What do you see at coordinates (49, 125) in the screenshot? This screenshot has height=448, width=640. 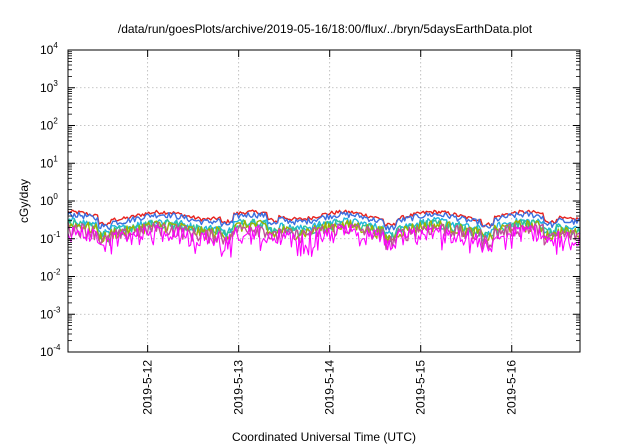 I see `y-tick-label: 10²` at bounding box center [49, 125].